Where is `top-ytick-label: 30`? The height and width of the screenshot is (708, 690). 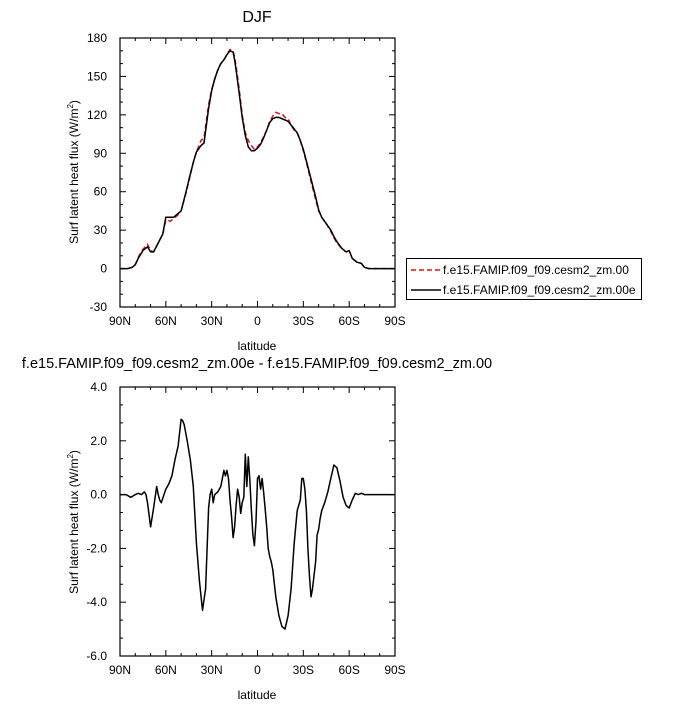 top-ytick-label: 30 is located at coordinates (101, 230).